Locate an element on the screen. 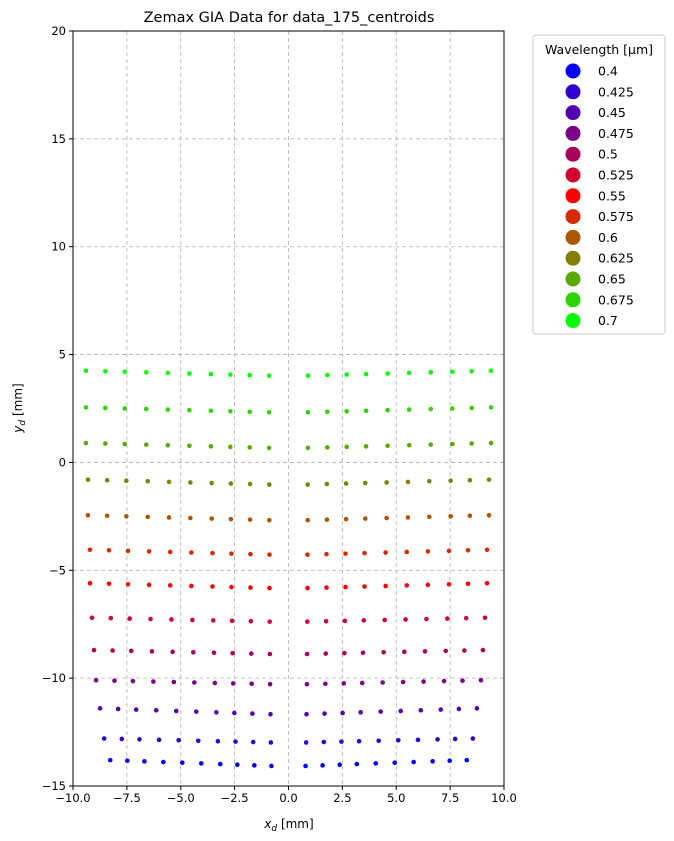 This screenshot has height=841, width=674. legend-label: 0.475 is located at coordinates (616, 133).